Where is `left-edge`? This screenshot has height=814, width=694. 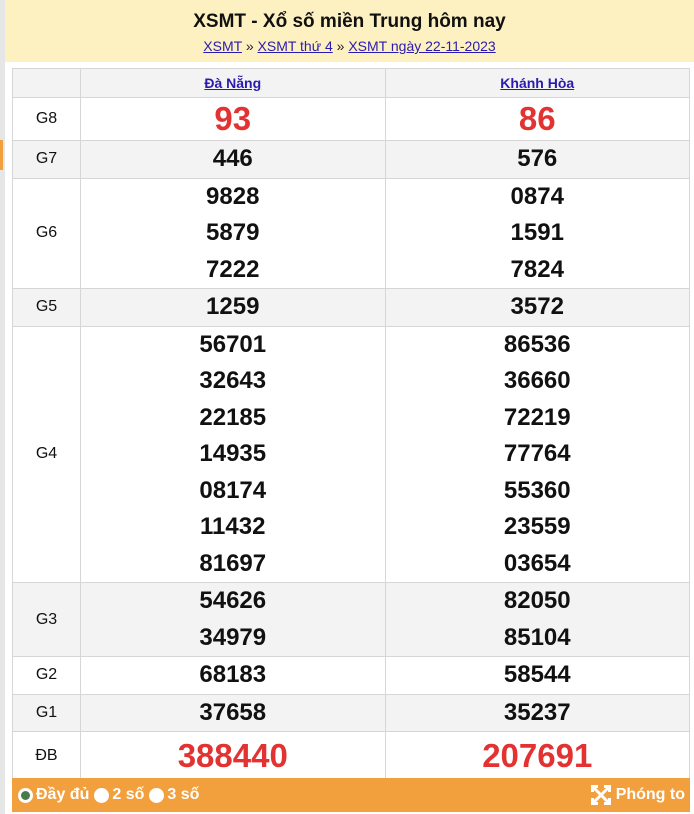 left-edge is located at coordinates (2, 407).